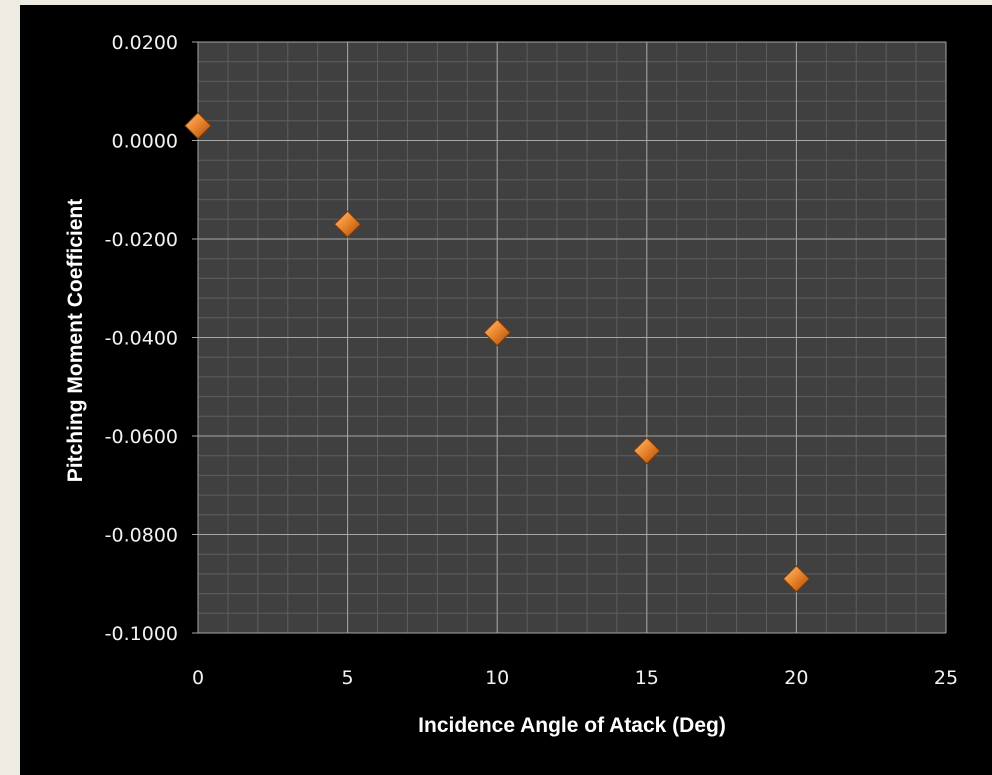 Image resolution: width=992 pixels, height=775 pixels. What do you see at coordinates (348, 678) in the screenshot?
I see `x-tick-label: 5` at bounding box center [348, 678].